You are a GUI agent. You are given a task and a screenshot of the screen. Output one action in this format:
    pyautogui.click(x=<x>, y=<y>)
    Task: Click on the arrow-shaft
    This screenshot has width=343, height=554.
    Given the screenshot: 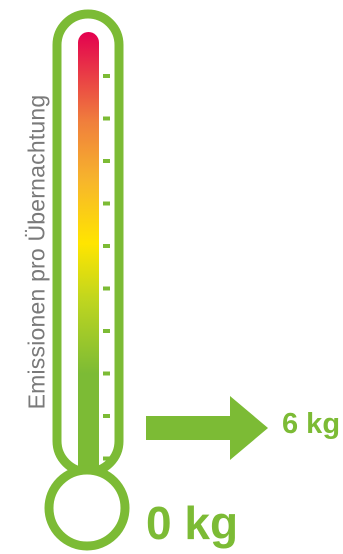 What is the action you would take?
    pyautogui.click(x=190, y=428)
    